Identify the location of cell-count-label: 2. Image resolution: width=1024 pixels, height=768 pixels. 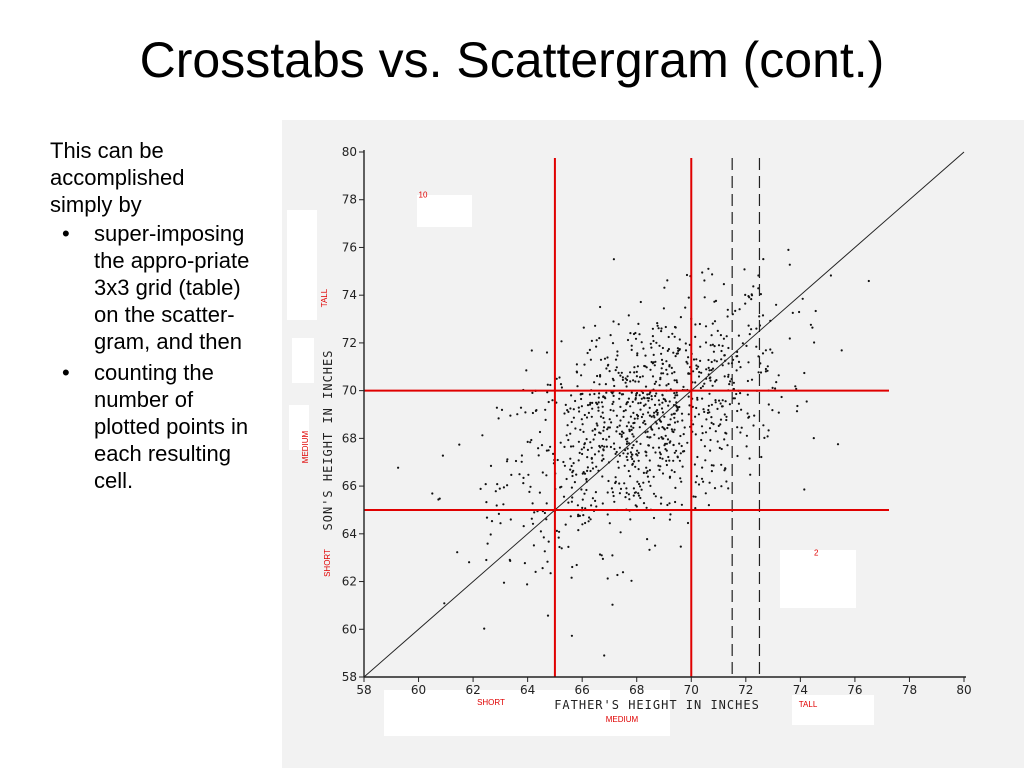
(816, 552).